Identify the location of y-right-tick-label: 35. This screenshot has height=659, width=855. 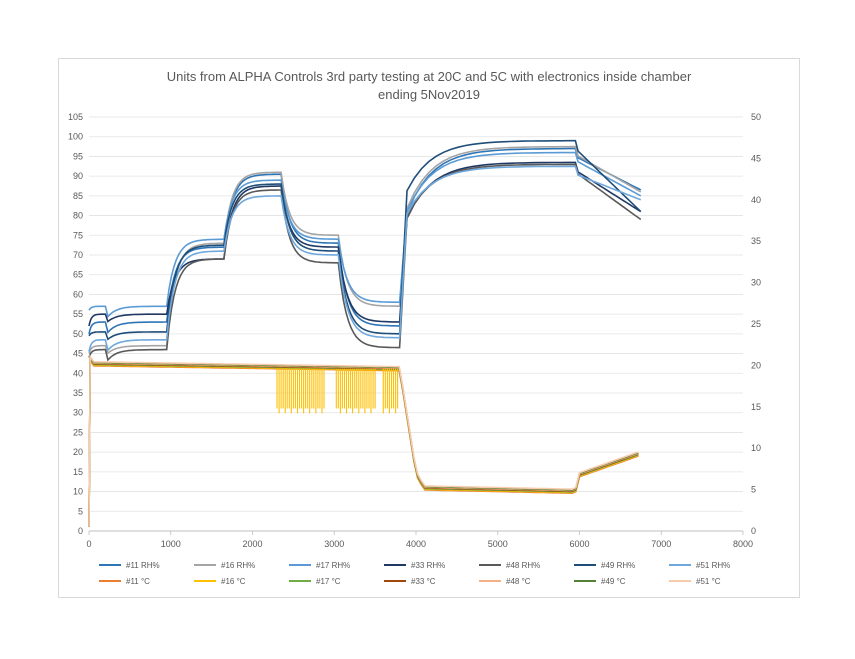
(756, 241).